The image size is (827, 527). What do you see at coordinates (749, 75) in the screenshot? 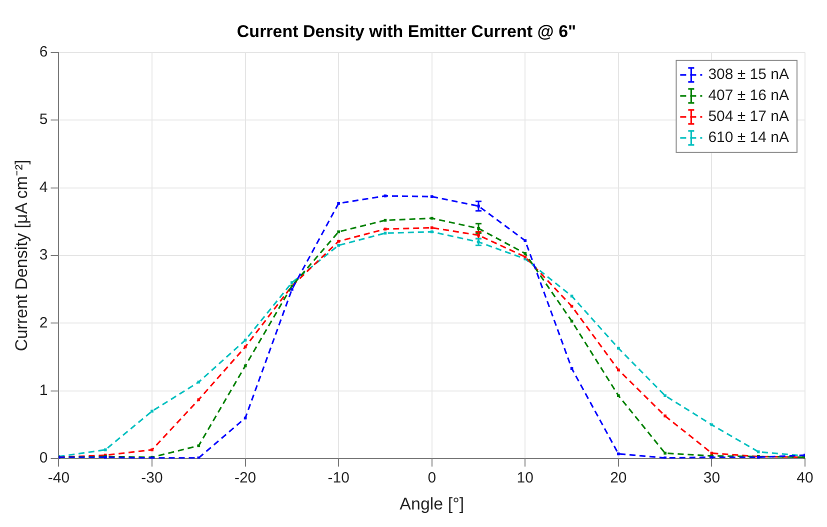
I see `legend-label: 308 ± 15 nA` at bounding box center [749, 75].